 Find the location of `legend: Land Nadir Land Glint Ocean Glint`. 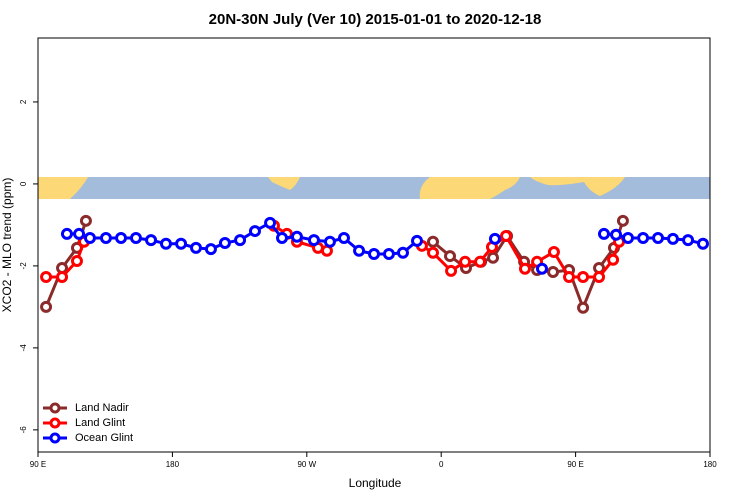

legend: Land Nadir Land Glint Ocean Glint is located at coordinates (88, 423).